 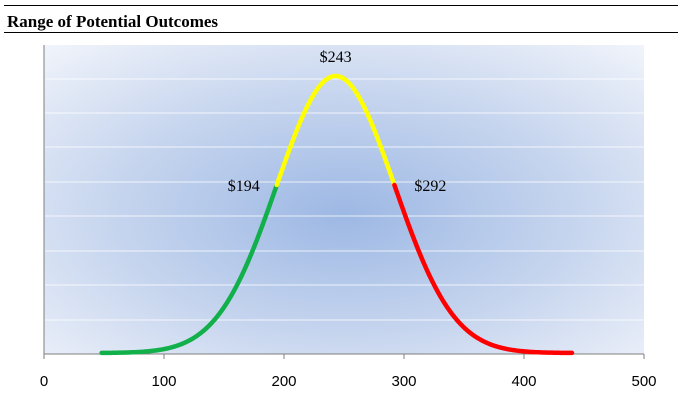 I want to click on x-tick-label: 100, so click(x=163, y=381).